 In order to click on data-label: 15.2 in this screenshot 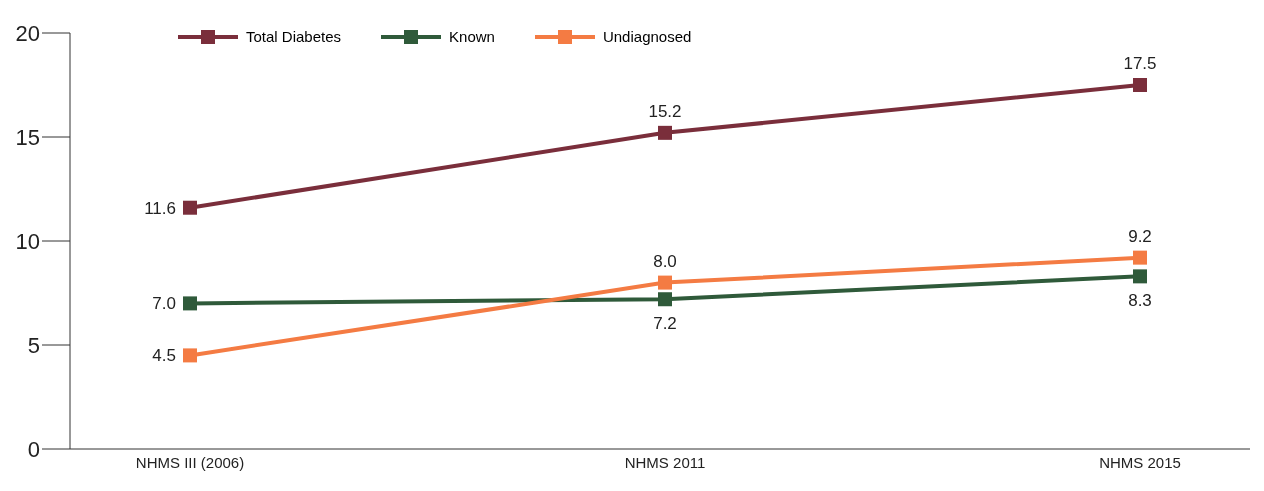, I will do `click(665, 111)`.